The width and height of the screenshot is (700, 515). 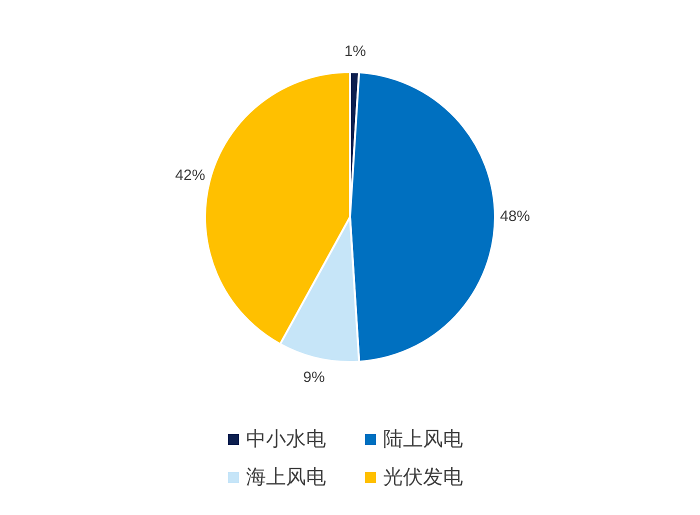 What do you see at coordinates (286, 439) in the screenshot?
I see `legend-label: 中小水电` at bounding box center [286, 439].